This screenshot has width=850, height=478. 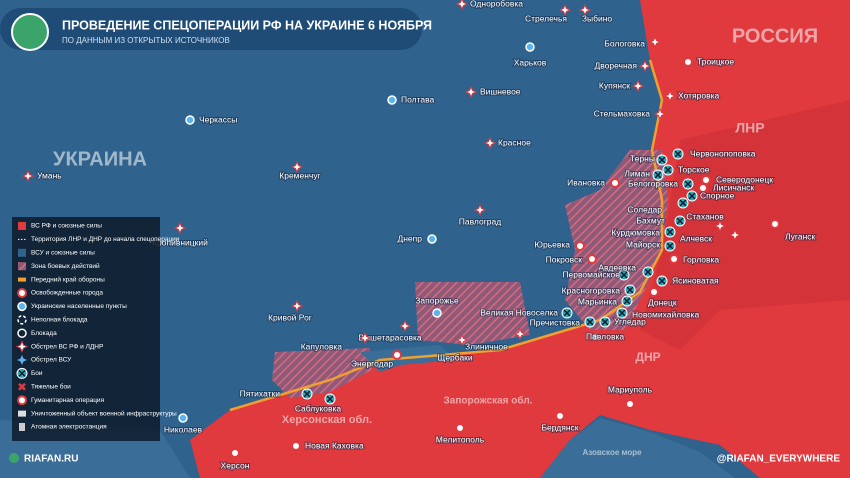 What do you see at coordinates (14, 458) in the screenshot?
I see `footer-icon` at bounding box center [14, 458].